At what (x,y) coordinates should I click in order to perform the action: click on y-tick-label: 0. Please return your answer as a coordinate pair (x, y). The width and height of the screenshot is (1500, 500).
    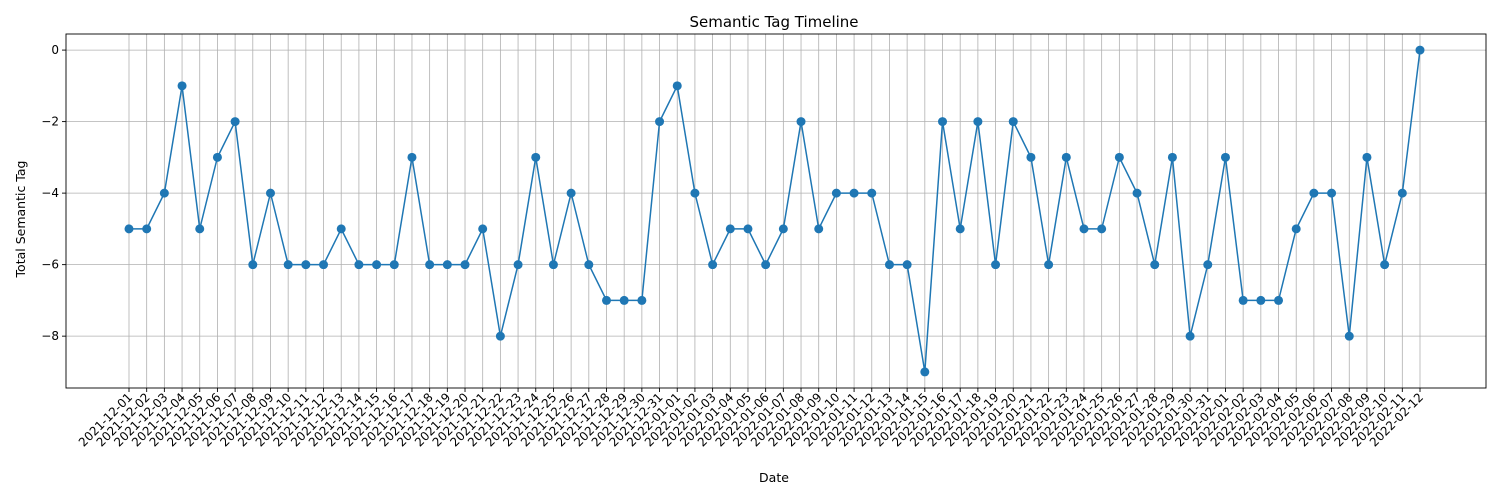
    Looking at the image, I should click on (55, 50).